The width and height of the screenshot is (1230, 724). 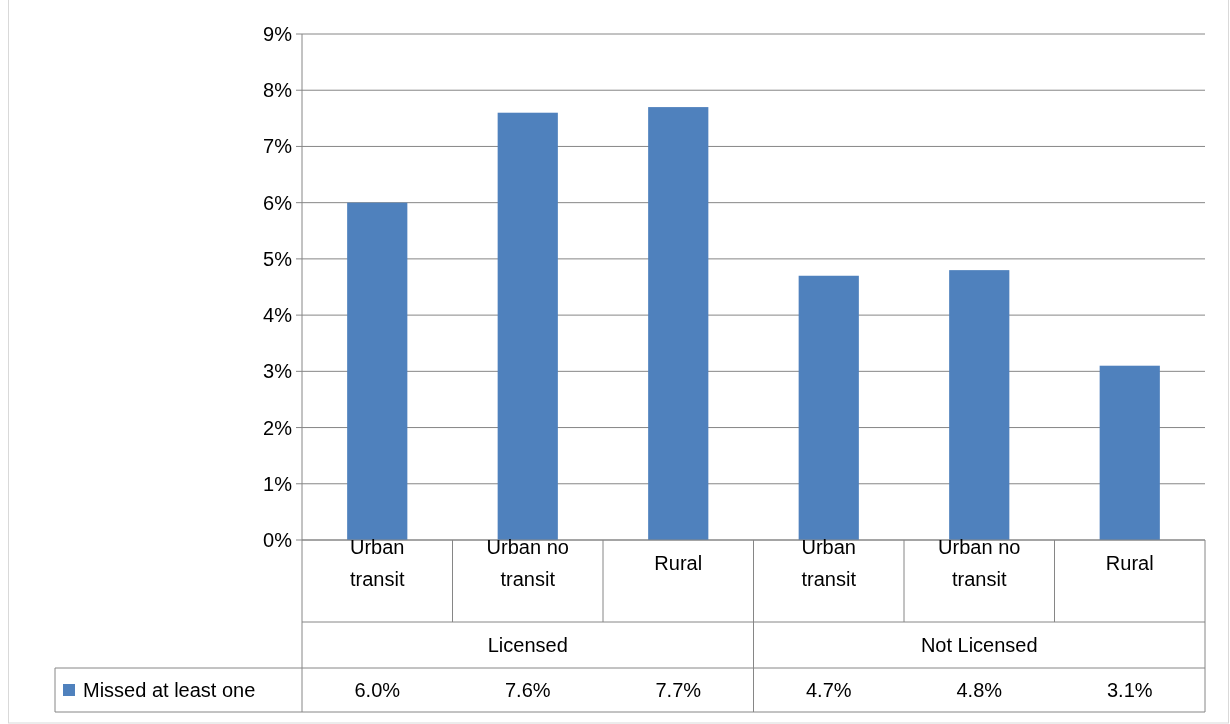 I want to click on text: Not Licensed, so click(x=979, y=645).